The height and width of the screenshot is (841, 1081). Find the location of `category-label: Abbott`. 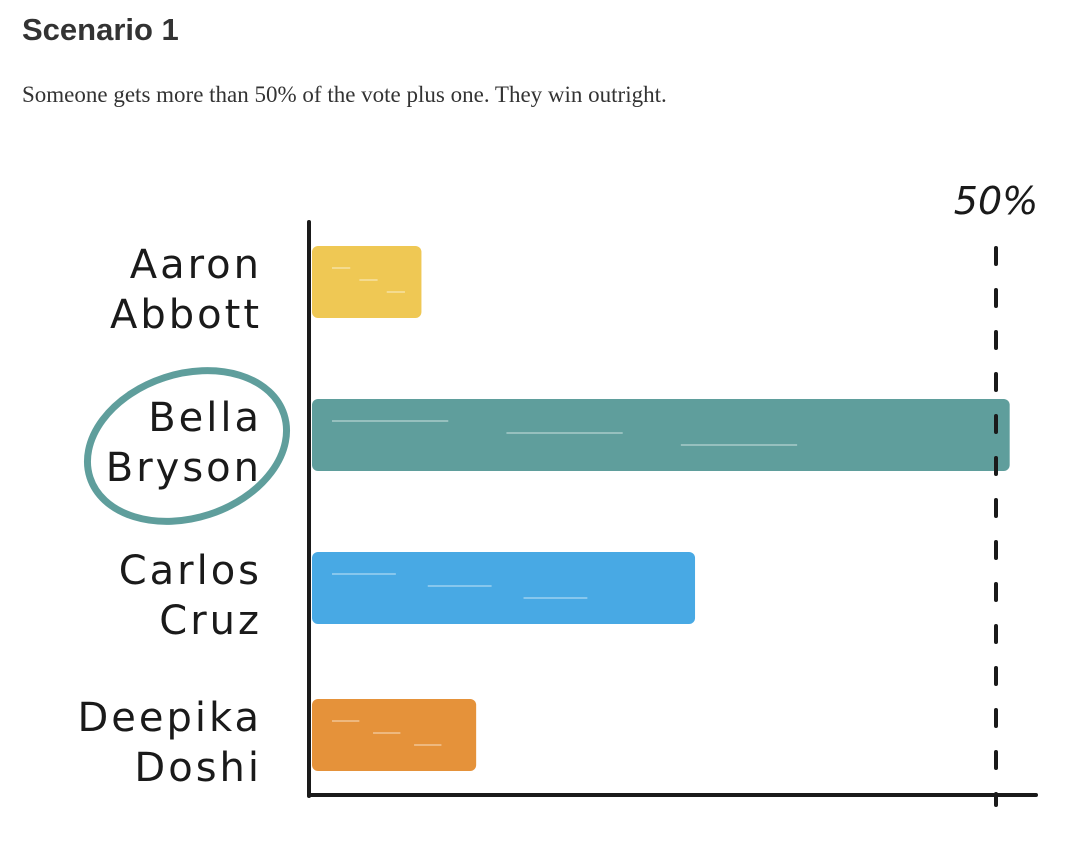

category-label: Abbott is located at coordinates (186, 315).